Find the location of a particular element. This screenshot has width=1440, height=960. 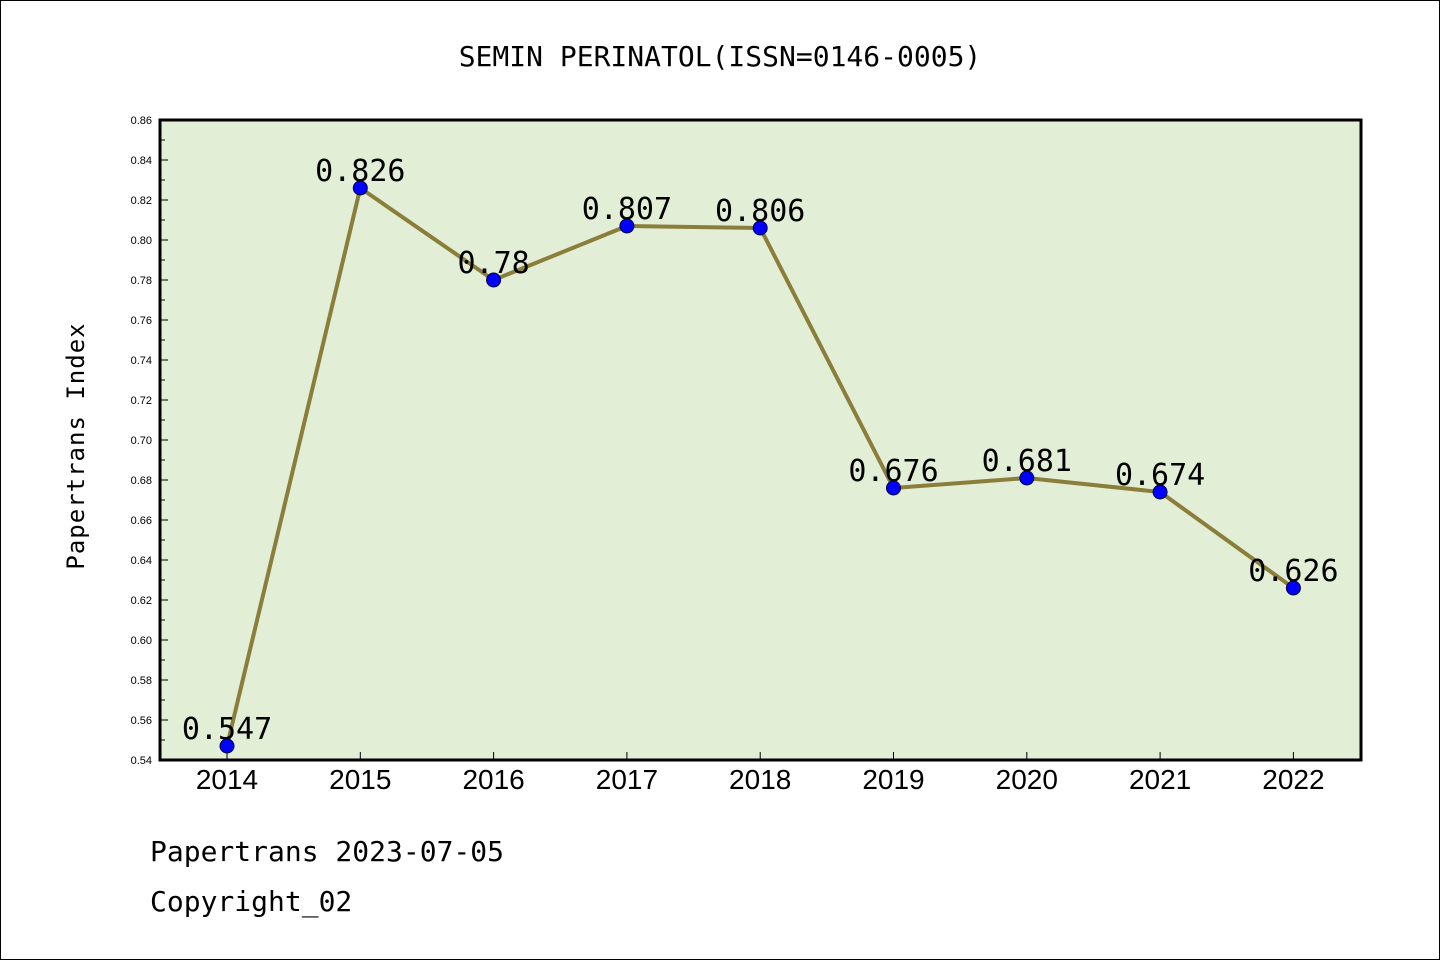

x-tick-label: 2016 is located at coordinates (493, 779).